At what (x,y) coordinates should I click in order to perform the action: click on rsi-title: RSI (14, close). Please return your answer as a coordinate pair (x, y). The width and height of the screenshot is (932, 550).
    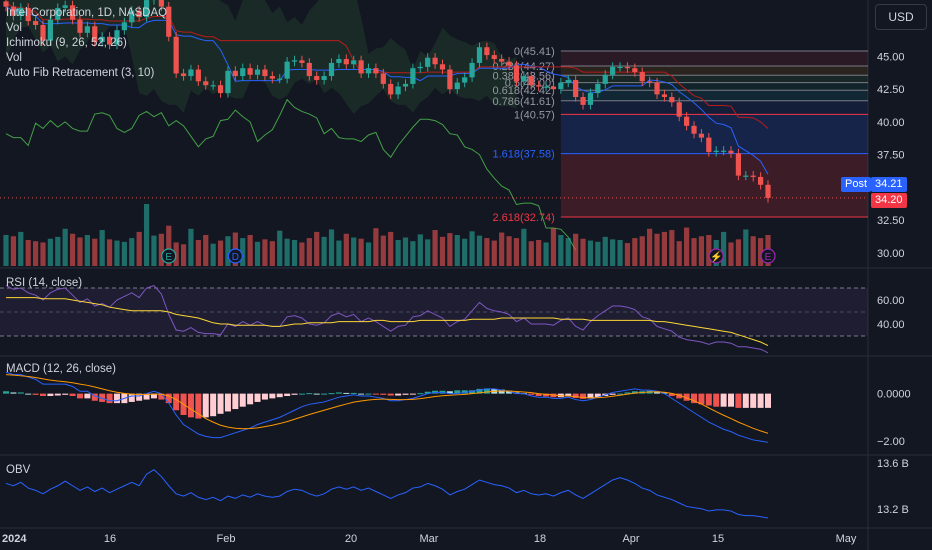
    Looking at the image, I should click on (44, 283).